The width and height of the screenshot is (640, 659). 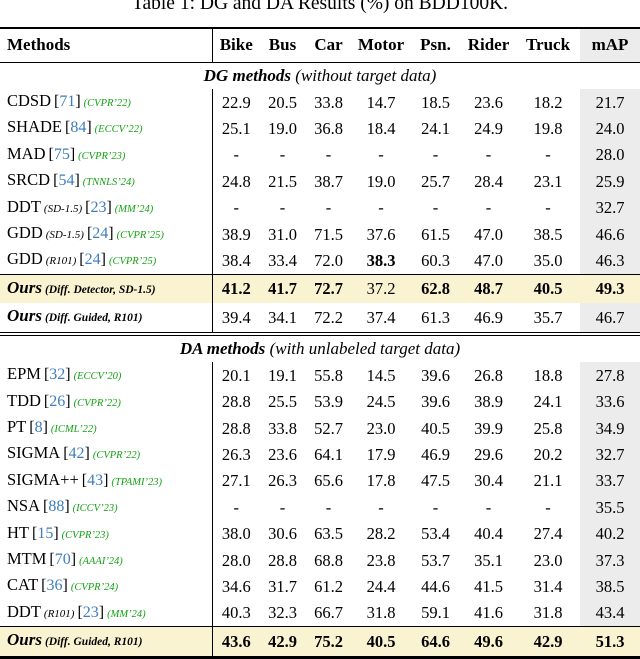 I want to click on map-value-cell: 49.3, so click(x=610, y=289).